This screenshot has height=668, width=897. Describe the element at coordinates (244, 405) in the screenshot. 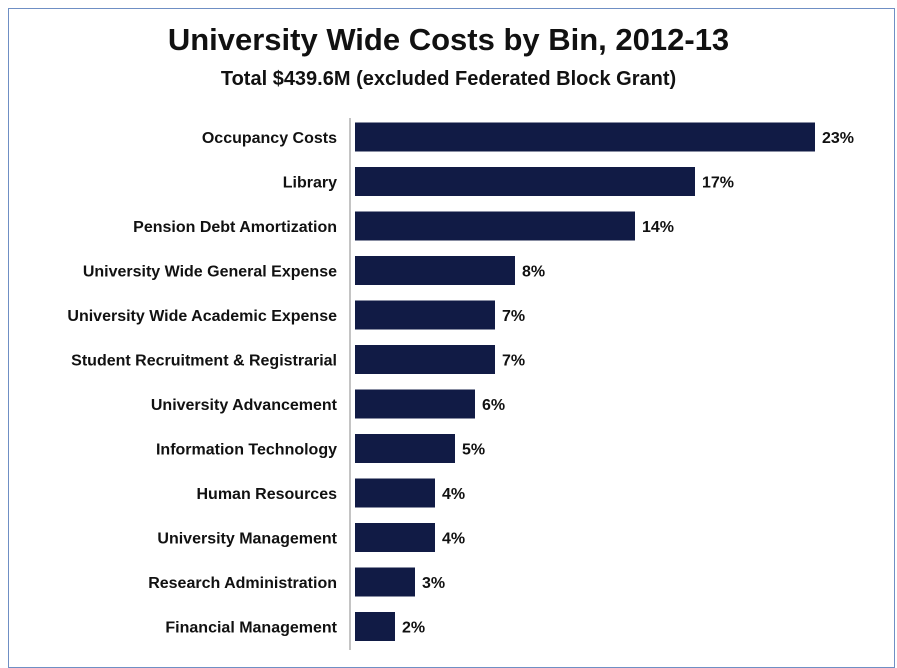

I see `category-label-6: University Advancement` at that location.